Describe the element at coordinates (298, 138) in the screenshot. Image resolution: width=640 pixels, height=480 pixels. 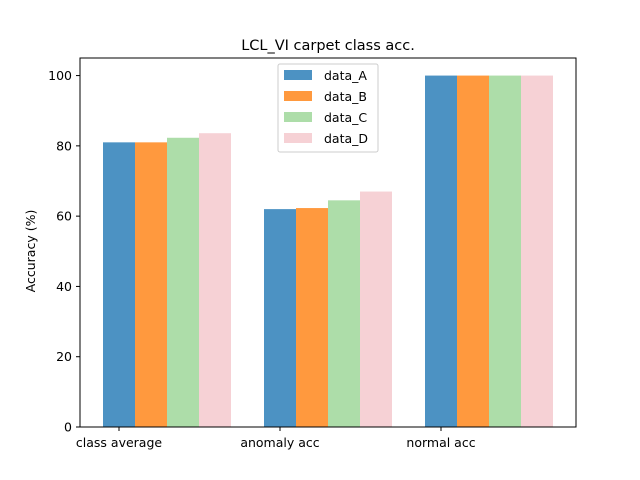
I see `legend-swatch-data_D` at that location.